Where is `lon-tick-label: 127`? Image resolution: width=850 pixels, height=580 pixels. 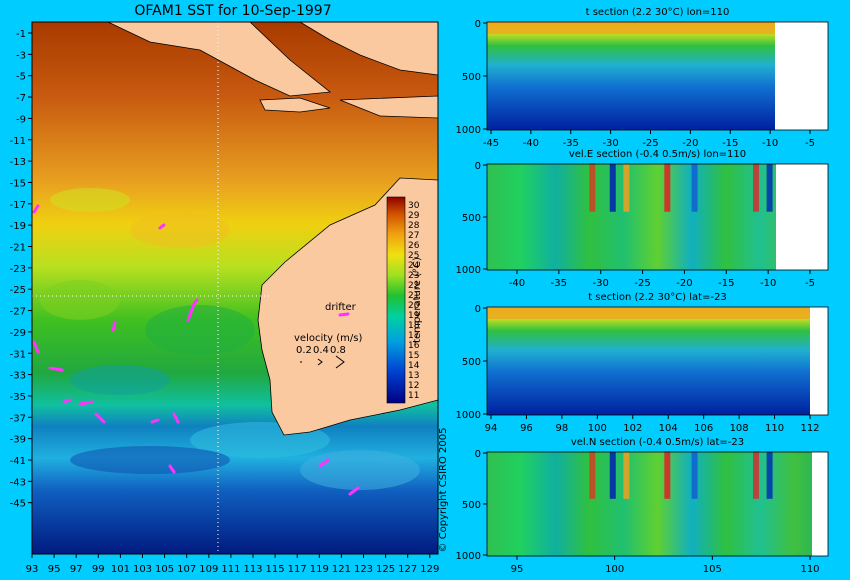
lon-tick-label: 127 is located at coordinates (407, 569).